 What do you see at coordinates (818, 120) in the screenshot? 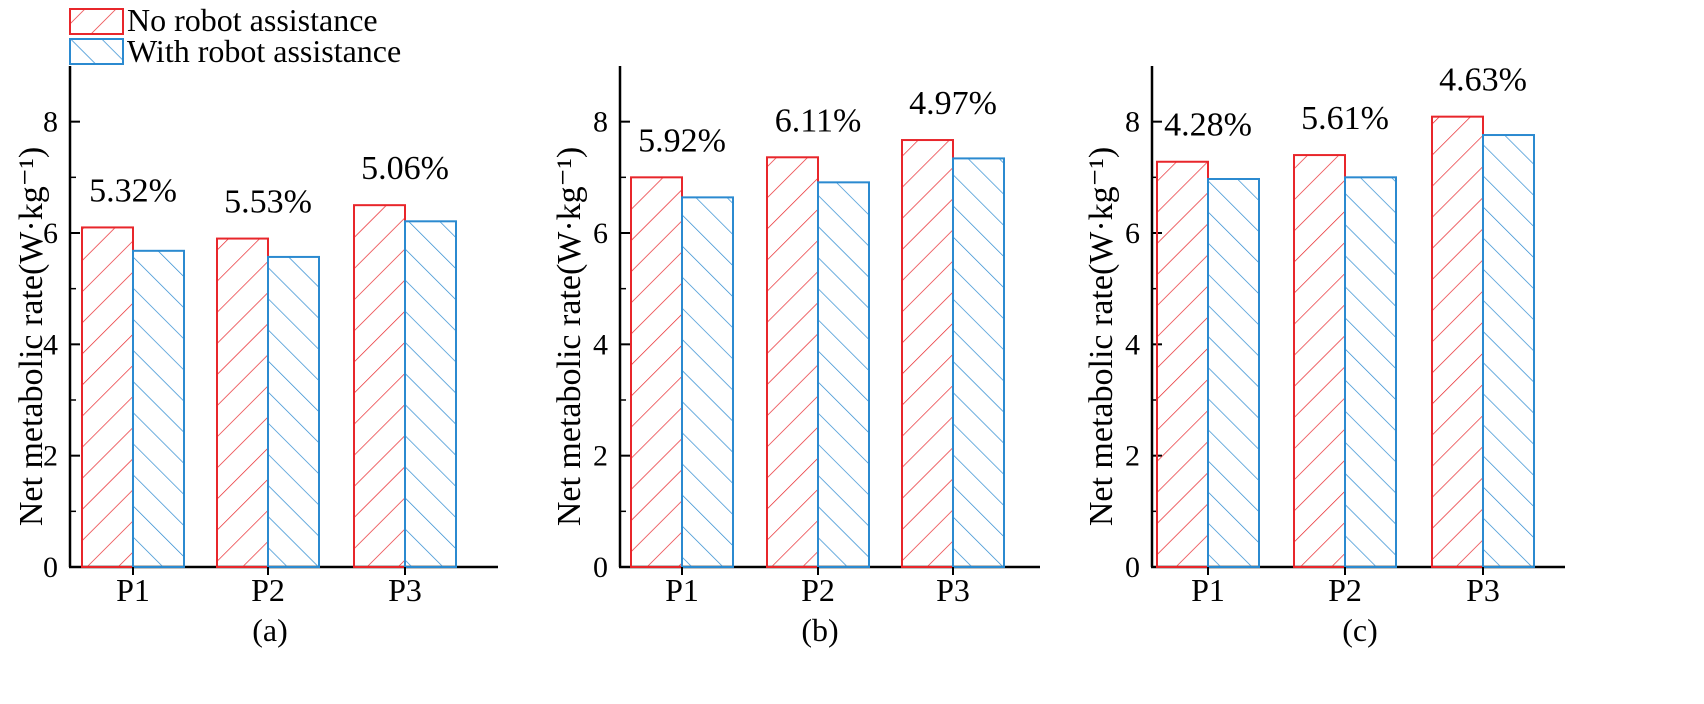
I see `reduction-annotation: 6.11%` at bounding box center [818, 120].